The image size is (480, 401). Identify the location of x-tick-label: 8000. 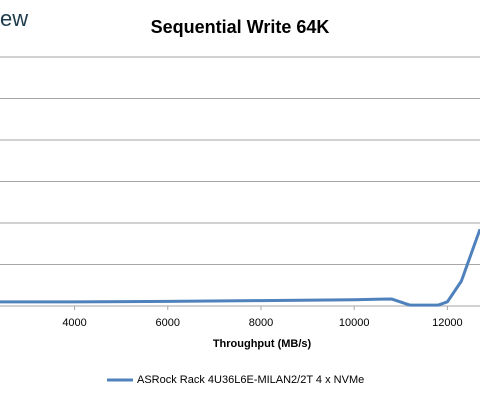
(261, 323).